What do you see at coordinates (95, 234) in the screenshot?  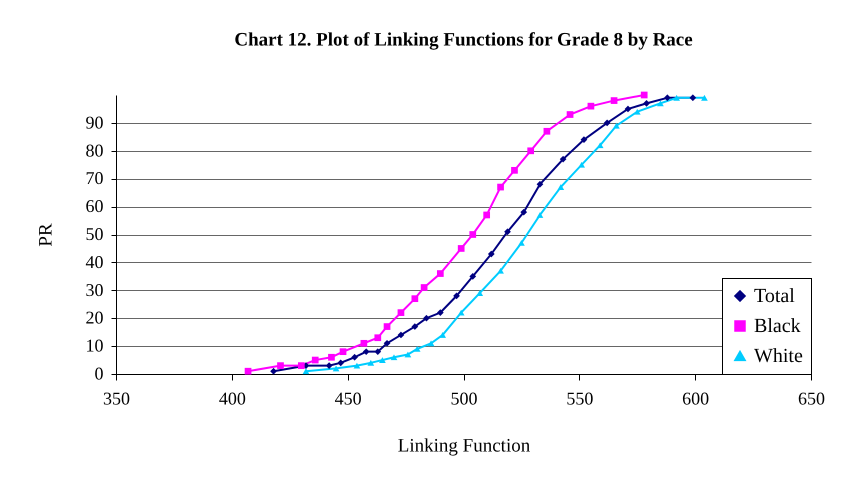 I see `y-tick-label: 50` at bounding box center [95, 234].